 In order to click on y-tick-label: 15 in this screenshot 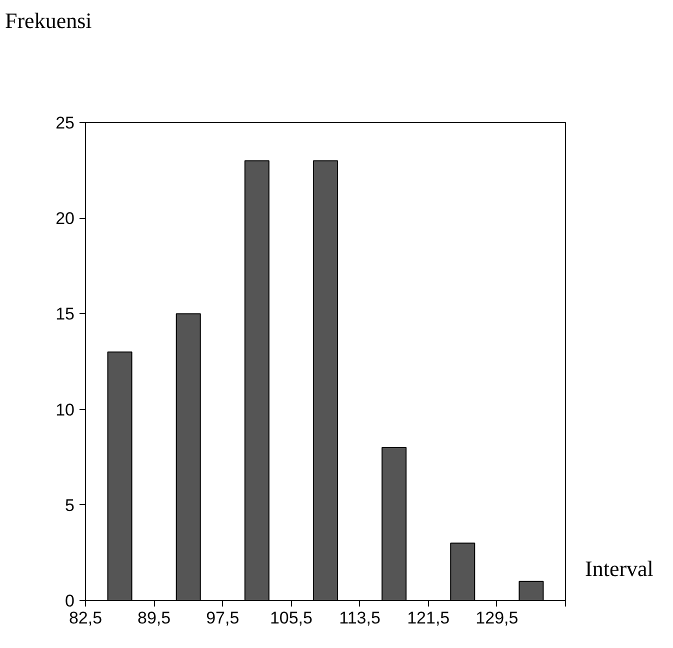, I will do `click(65, 314)`.